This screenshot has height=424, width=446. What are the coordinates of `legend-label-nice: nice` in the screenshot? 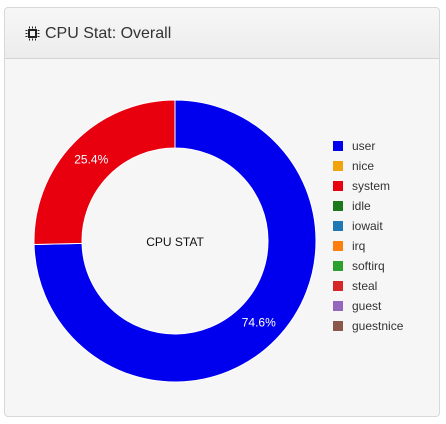 It's located at (363, 166).